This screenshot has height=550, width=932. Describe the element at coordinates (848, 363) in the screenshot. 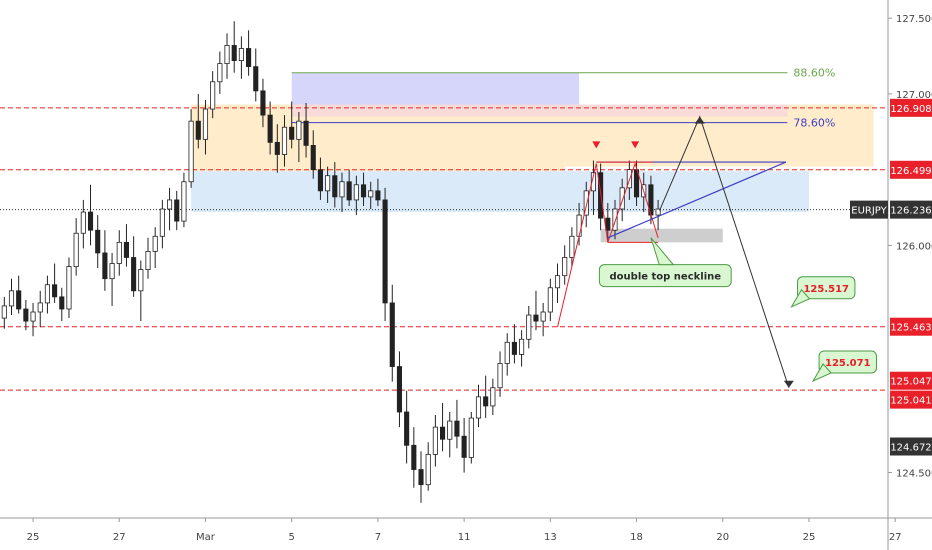

I see `callout-label: 125.071` at that location.